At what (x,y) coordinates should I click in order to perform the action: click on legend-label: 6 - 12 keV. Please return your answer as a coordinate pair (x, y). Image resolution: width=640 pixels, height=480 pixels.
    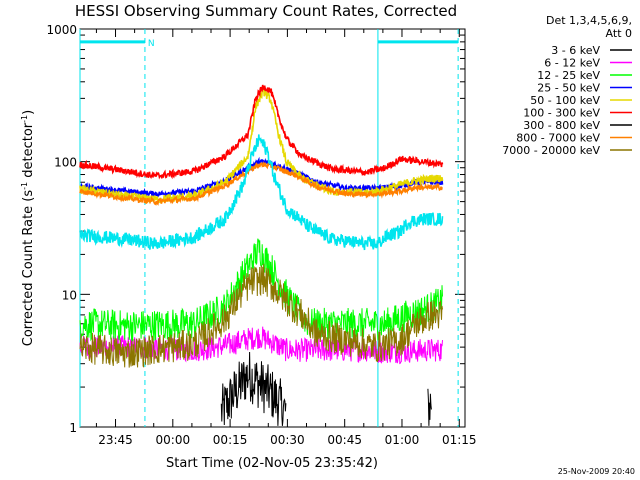
    Looking at the image, I should click on (572, 63).